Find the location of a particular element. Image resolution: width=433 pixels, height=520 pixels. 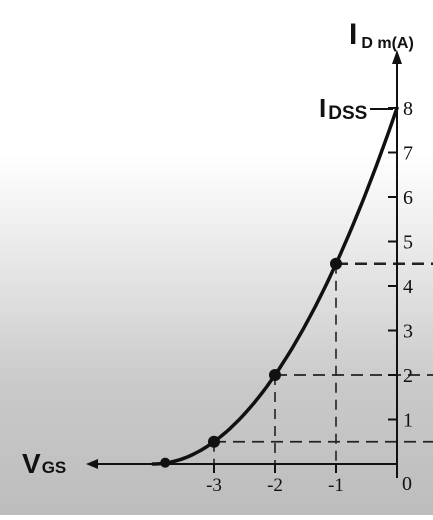

y-axis-arrow is located at coordinates (397, 57).